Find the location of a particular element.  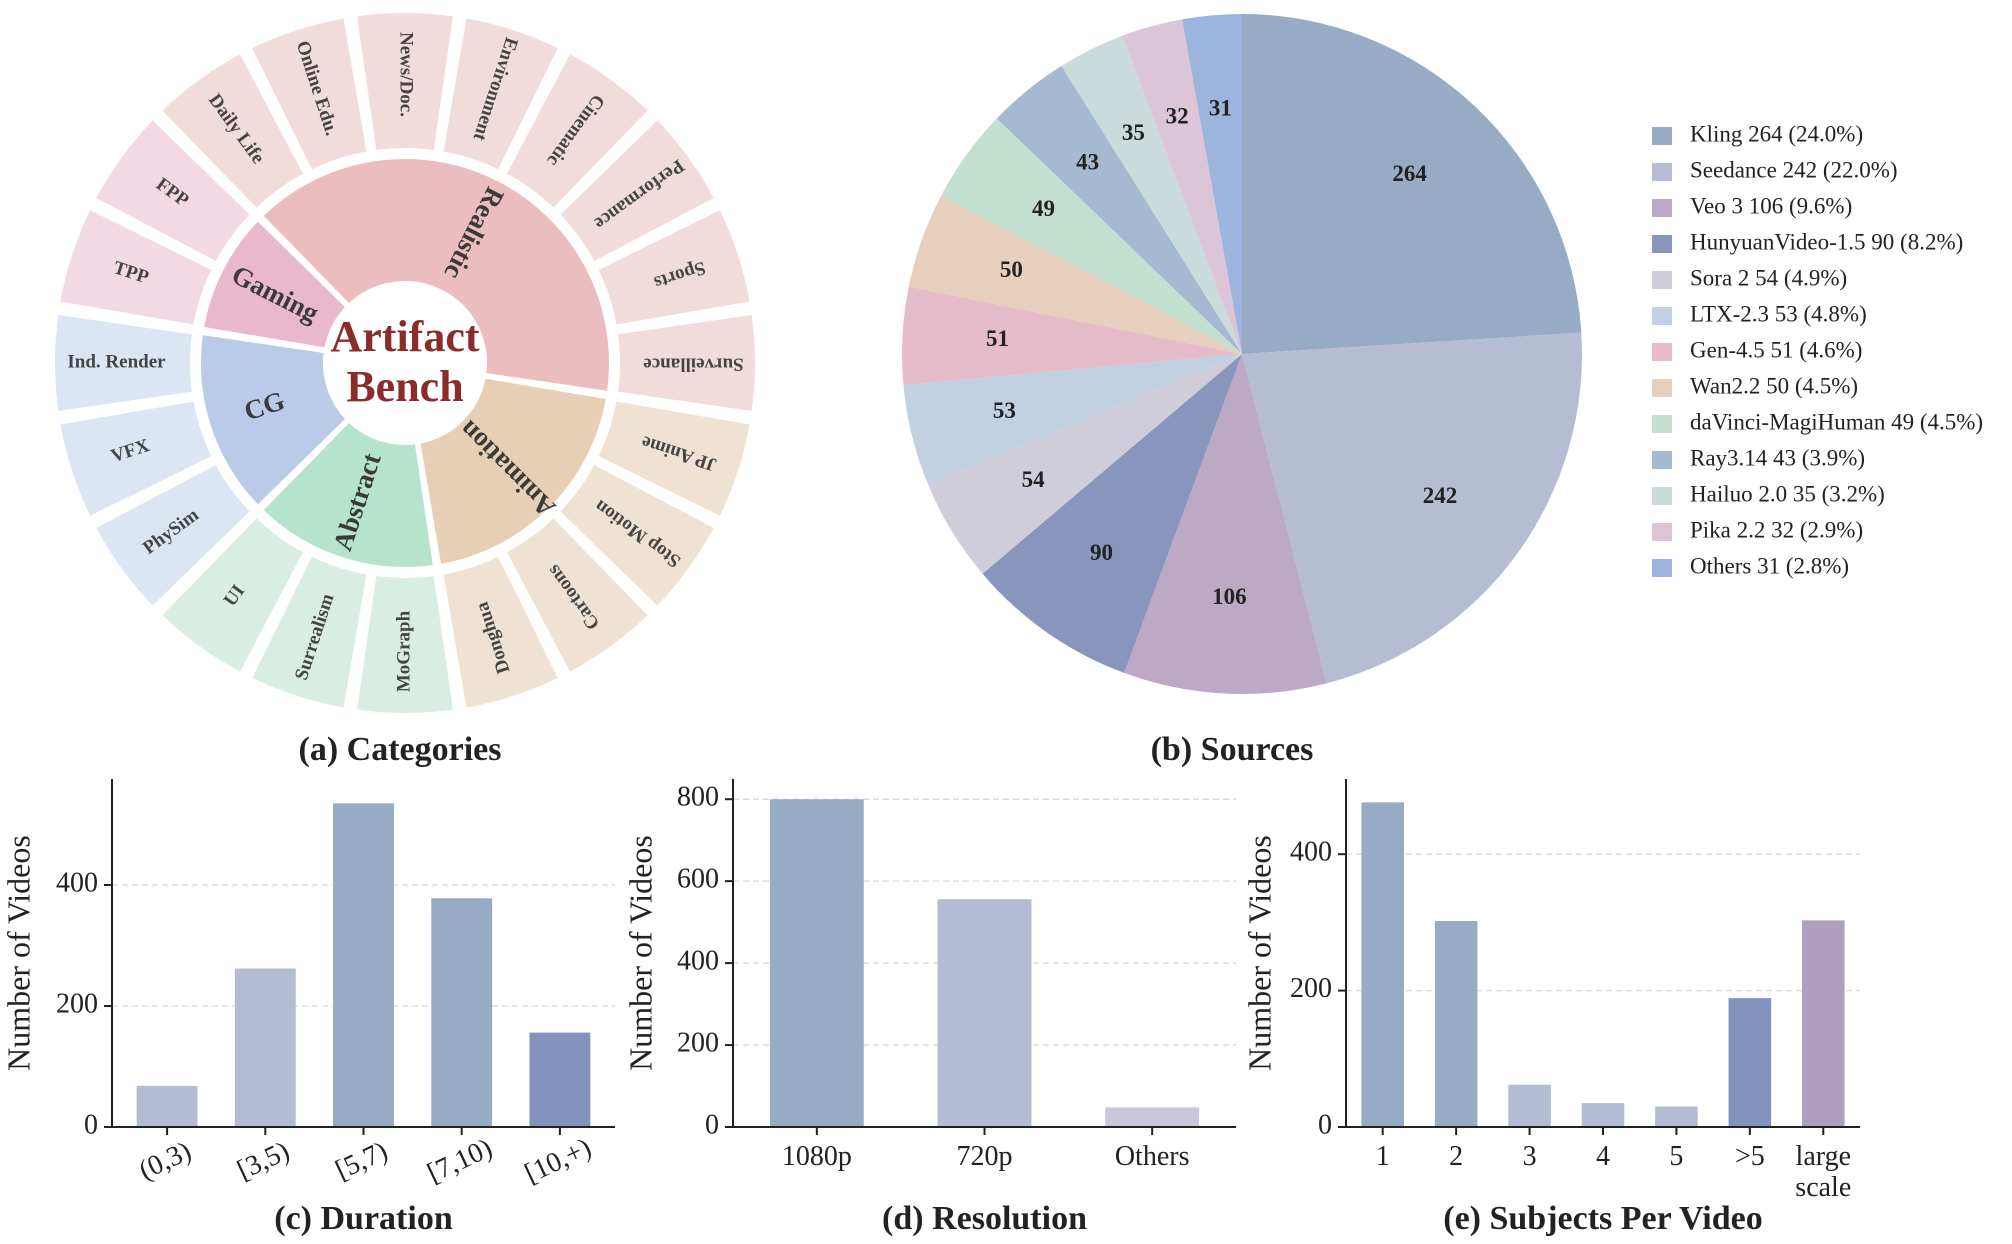

y-tick-label: 400 is located at coordinates (1311, 852).